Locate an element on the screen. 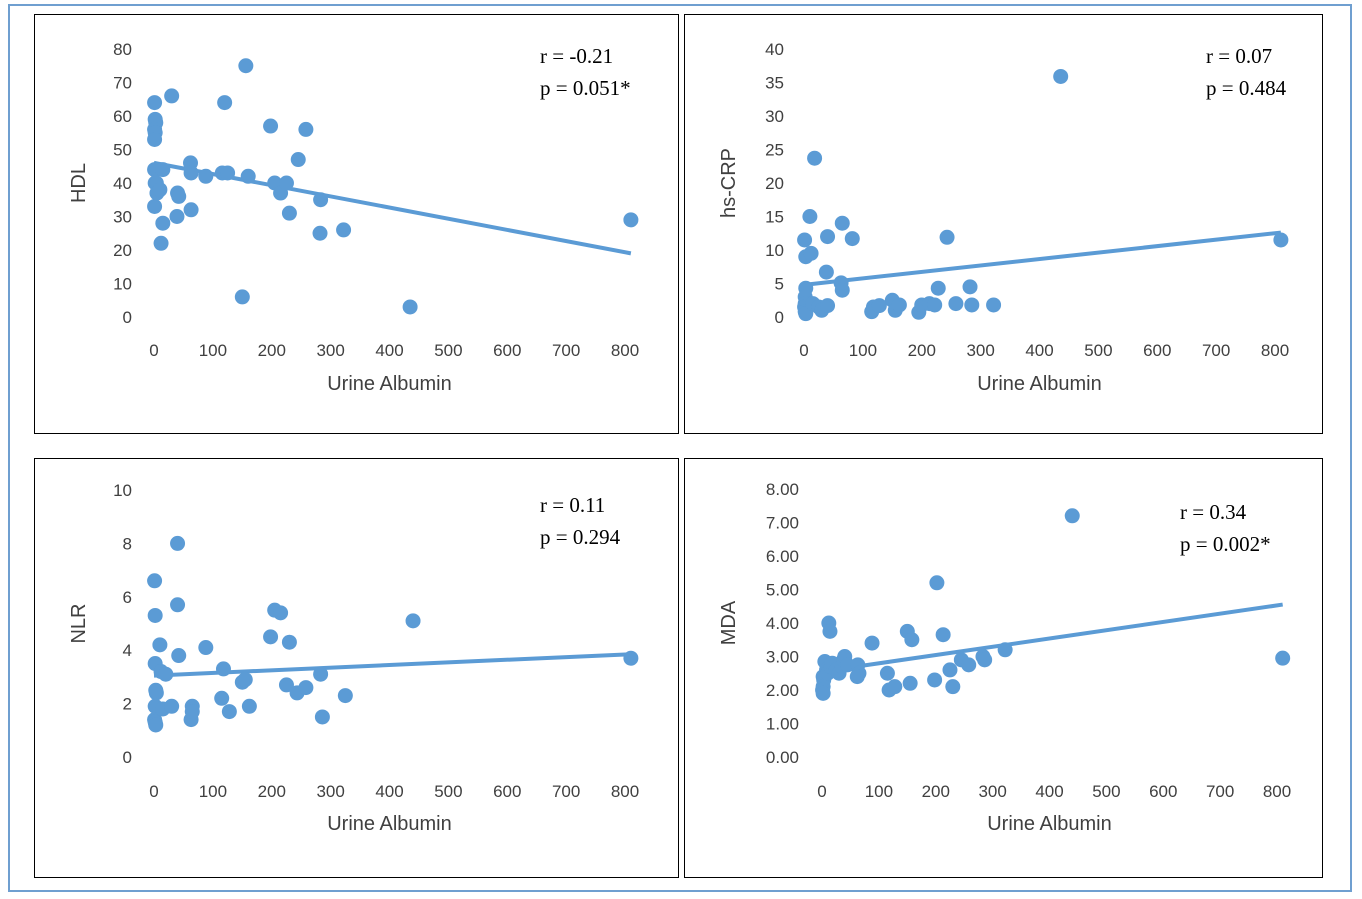 This screenshot has height=899, width=1362. y-tick-label: 0.00 is located at coordinates (782, 757).